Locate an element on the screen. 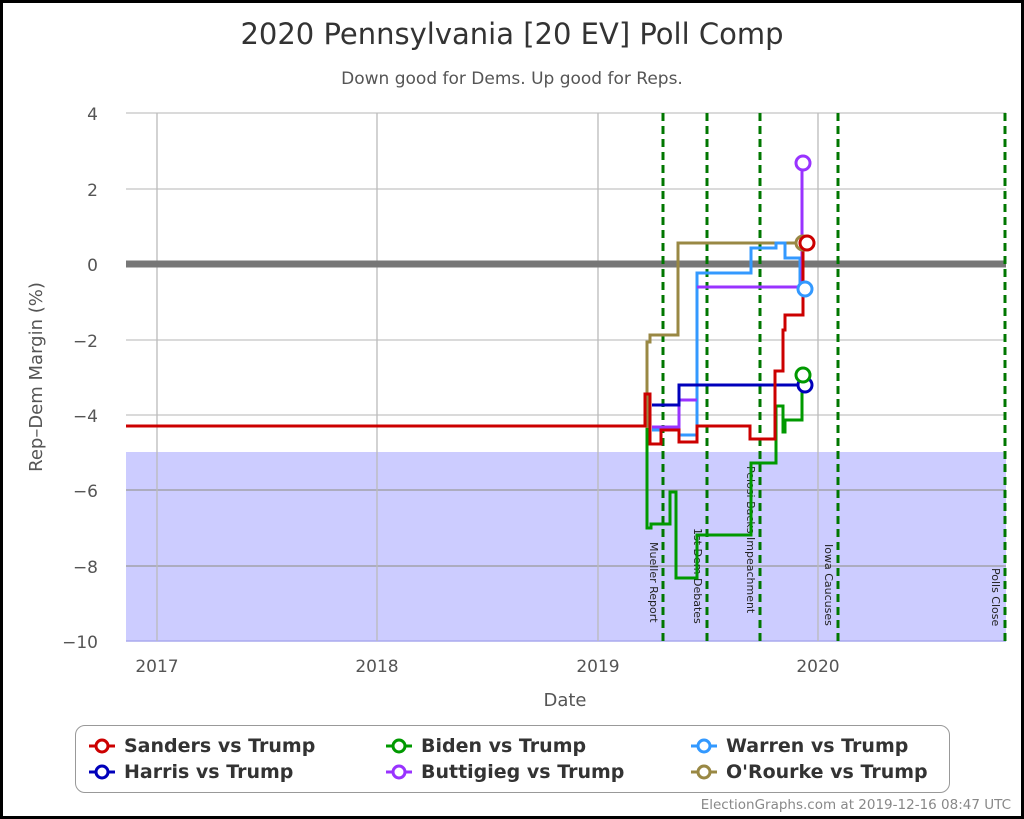 The image size is (1024, 819). y-tick: 4 is located at coordinates (92, 115).